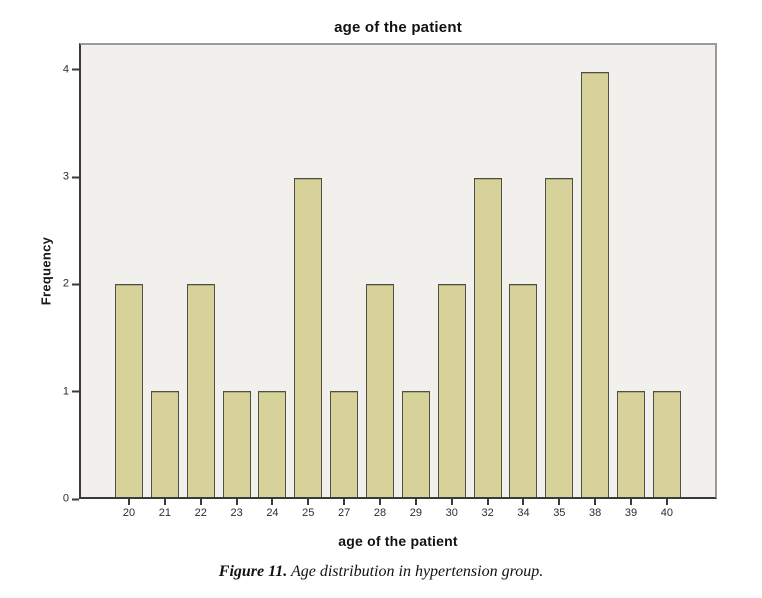  I want to click on x-tick-20: 20, so click(129, 509).